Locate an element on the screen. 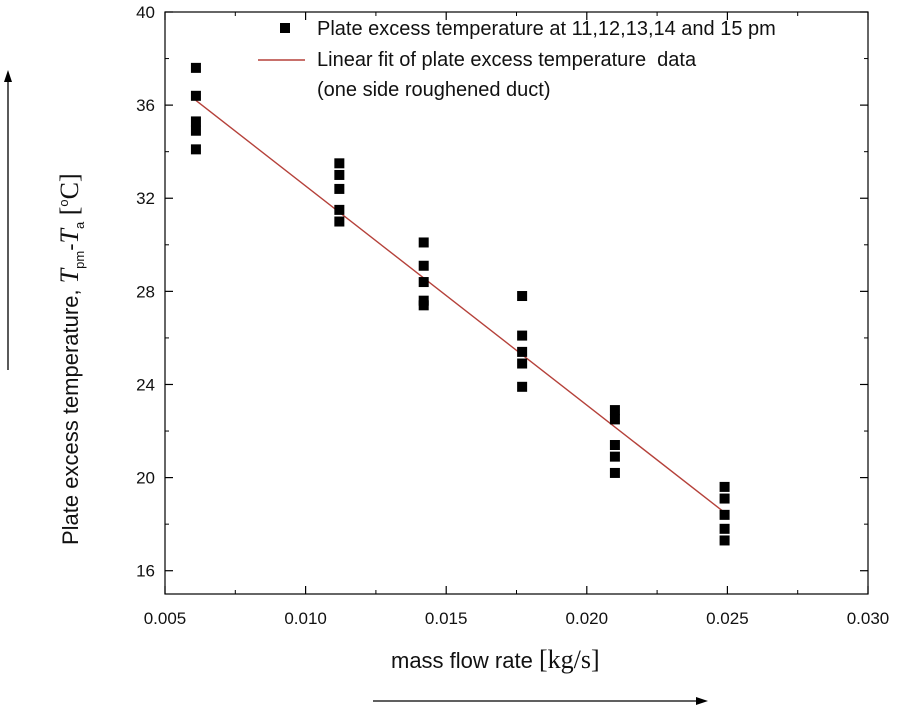 The width and height of the screenshot is (899, 709). y-axis-title-main: Plate excess temperature, is located at coordinates (70, 414).